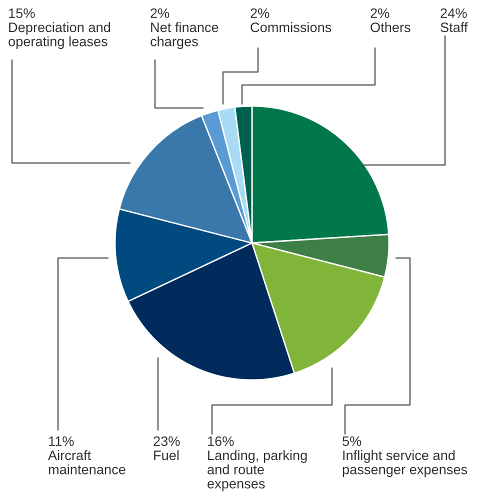 The width and height of the screenshot is (484, 503). Describe the element at coordinates (184, 36) in the screenshot. I see `slice-label: Net finance charges` at that location.